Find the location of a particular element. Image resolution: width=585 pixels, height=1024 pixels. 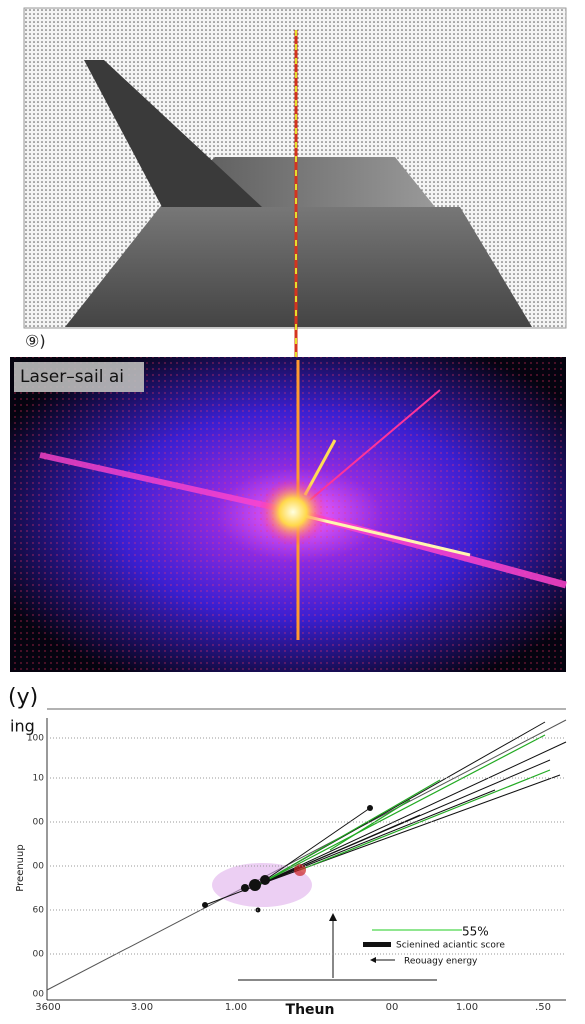

legend-arrow is located at coordinates (373, 960).